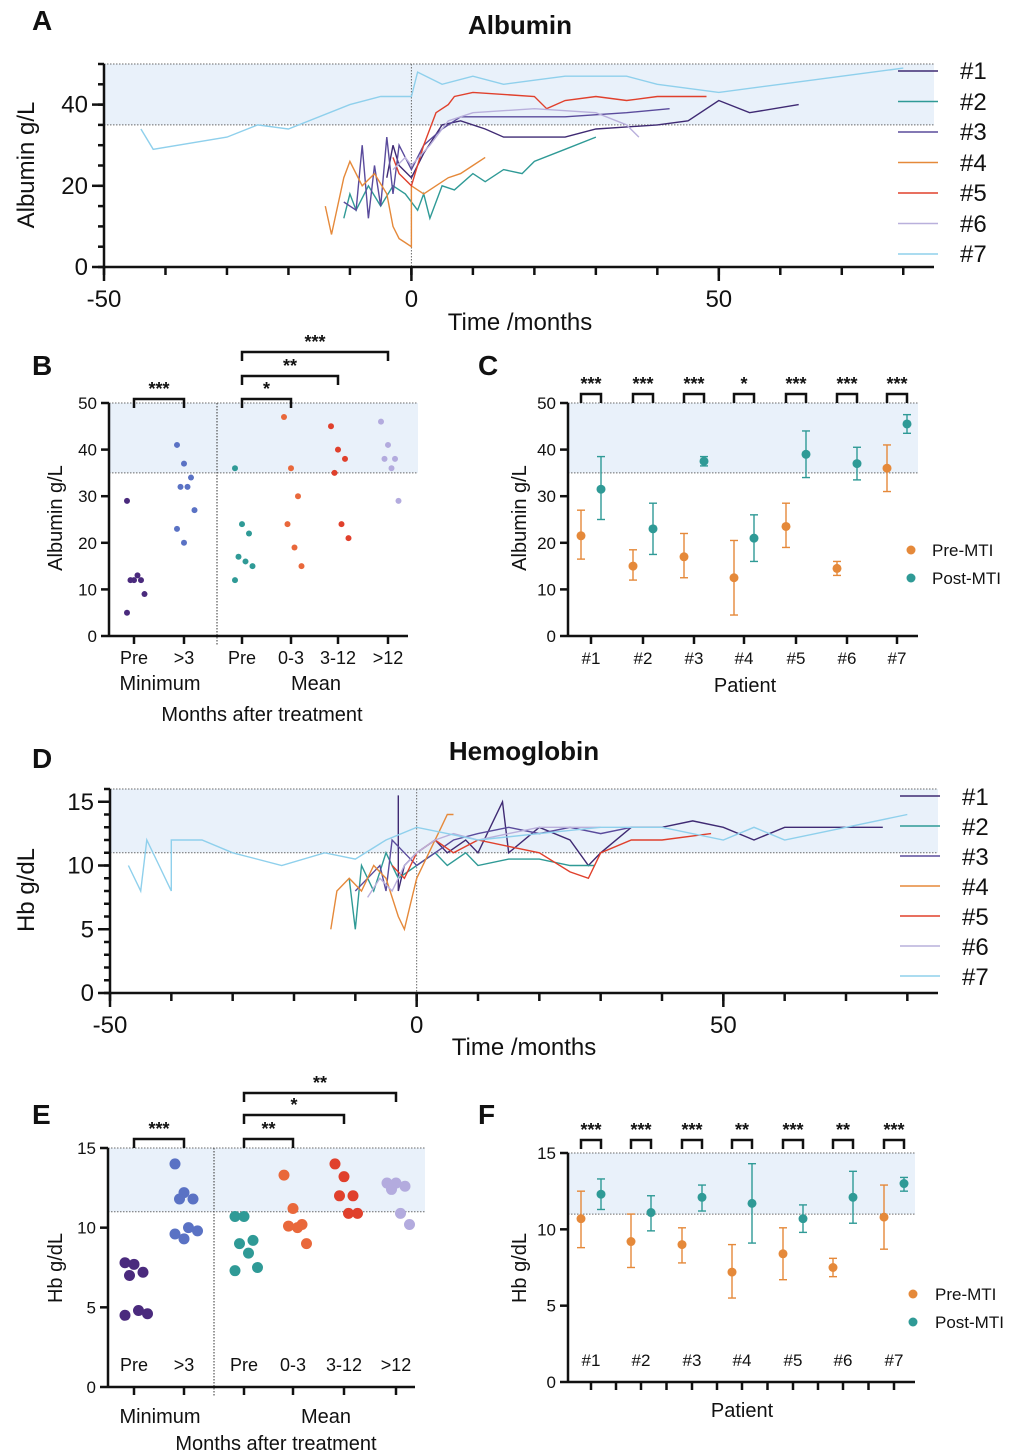 The height and width of the screenshot is (1456, 1012). What do you see at coordinates (546, 496) in the screenshot?
I see `y-tick-label: 30` at bounding box center [546, 496].